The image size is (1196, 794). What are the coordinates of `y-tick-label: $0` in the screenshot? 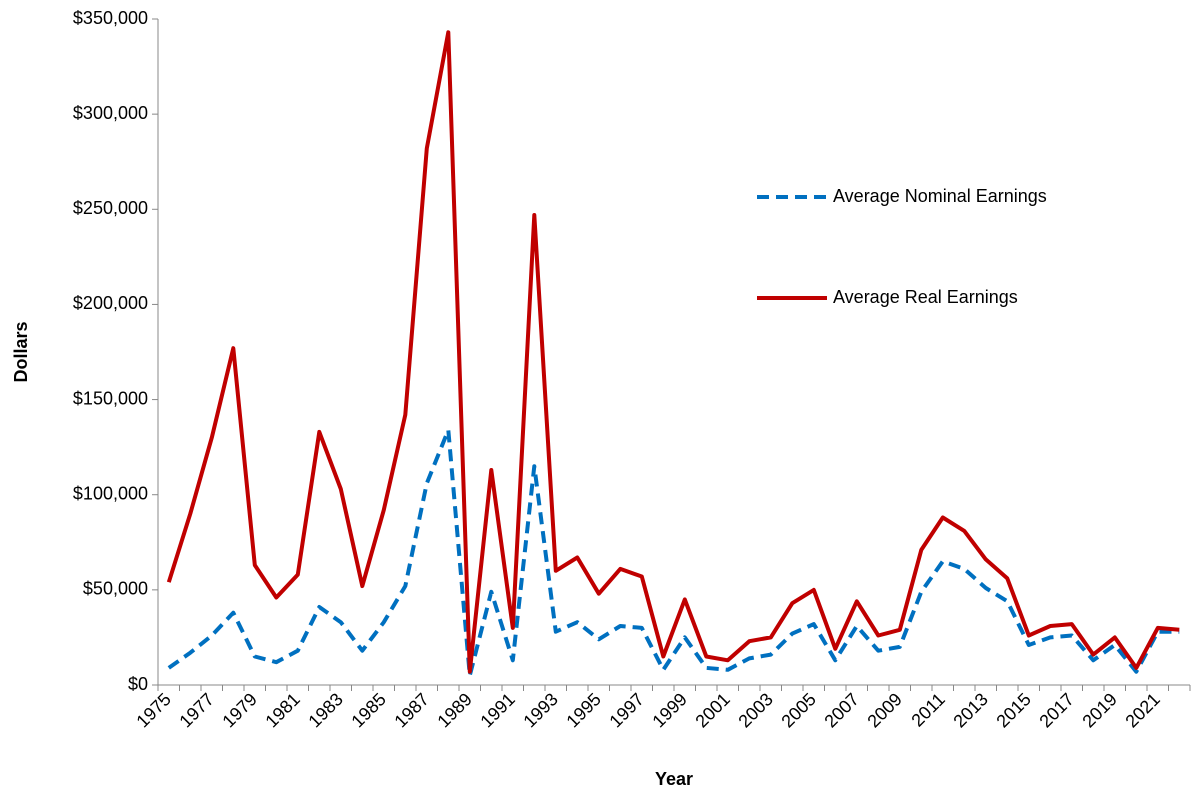 It's located at (138, 684).